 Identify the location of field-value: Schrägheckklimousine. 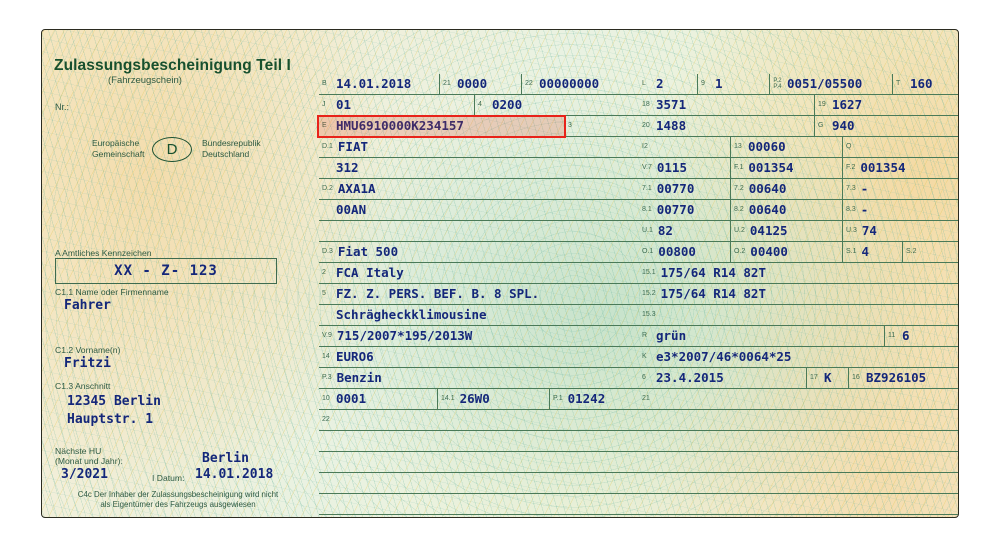
(411, 314).